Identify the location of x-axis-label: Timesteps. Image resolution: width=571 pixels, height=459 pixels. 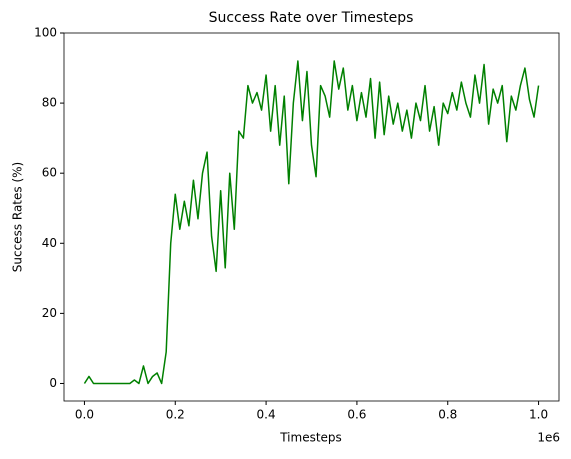
(310, 438).